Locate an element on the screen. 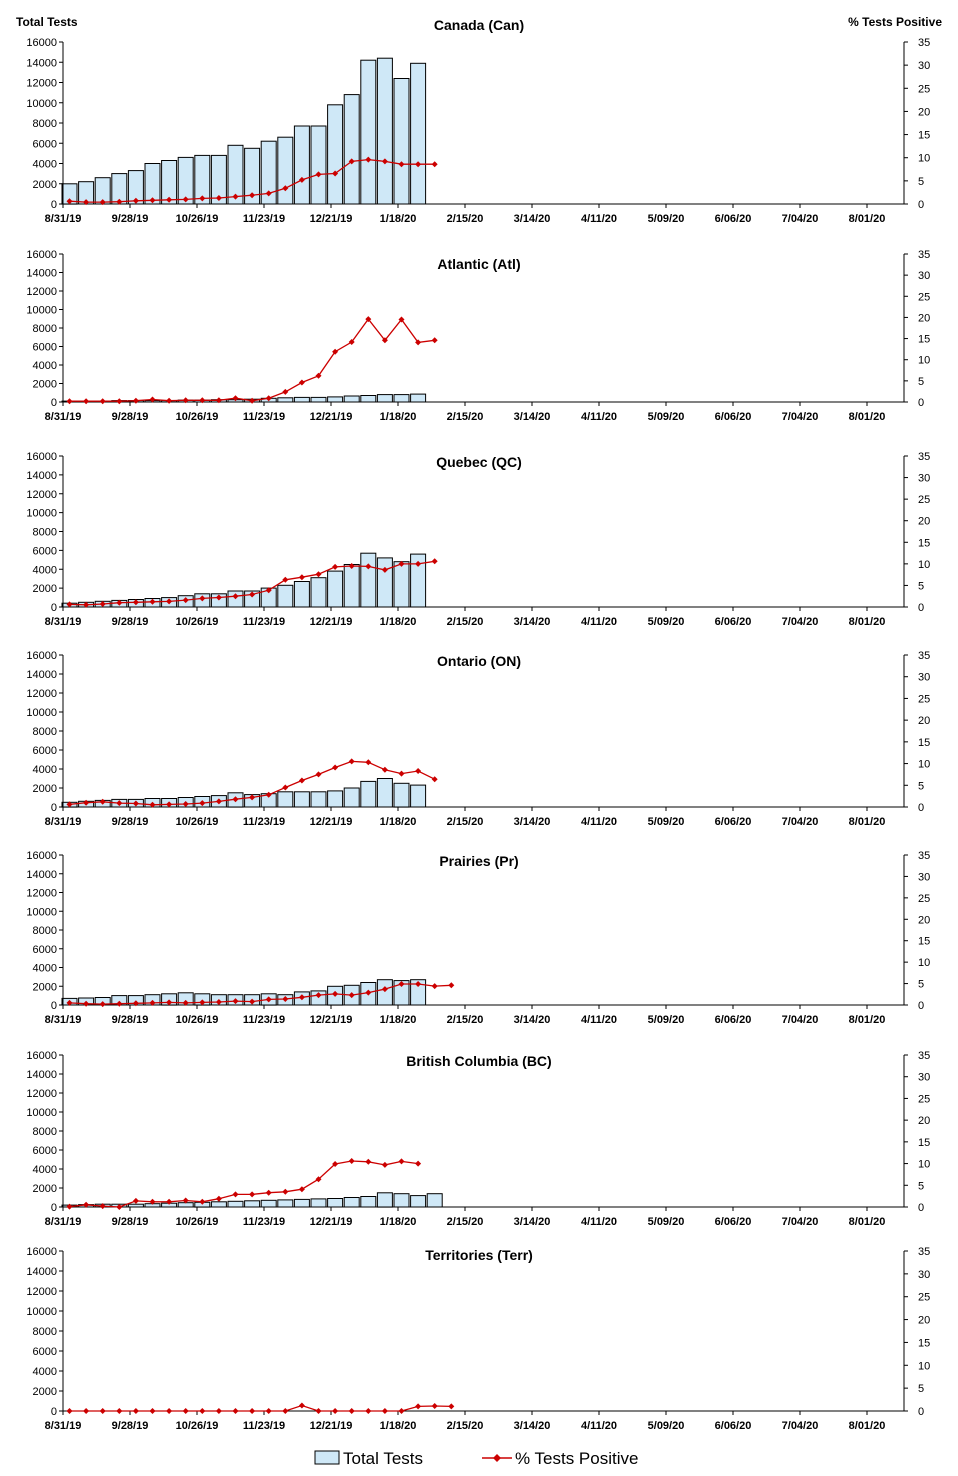 The image size is (958, 1476). left-axis-title: Total Tests is located at coordinates (47, 22).